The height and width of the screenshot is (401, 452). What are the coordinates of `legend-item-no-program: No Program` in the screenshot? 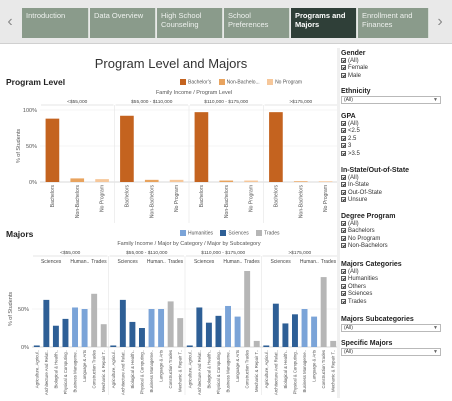 It's located at (284, 82).